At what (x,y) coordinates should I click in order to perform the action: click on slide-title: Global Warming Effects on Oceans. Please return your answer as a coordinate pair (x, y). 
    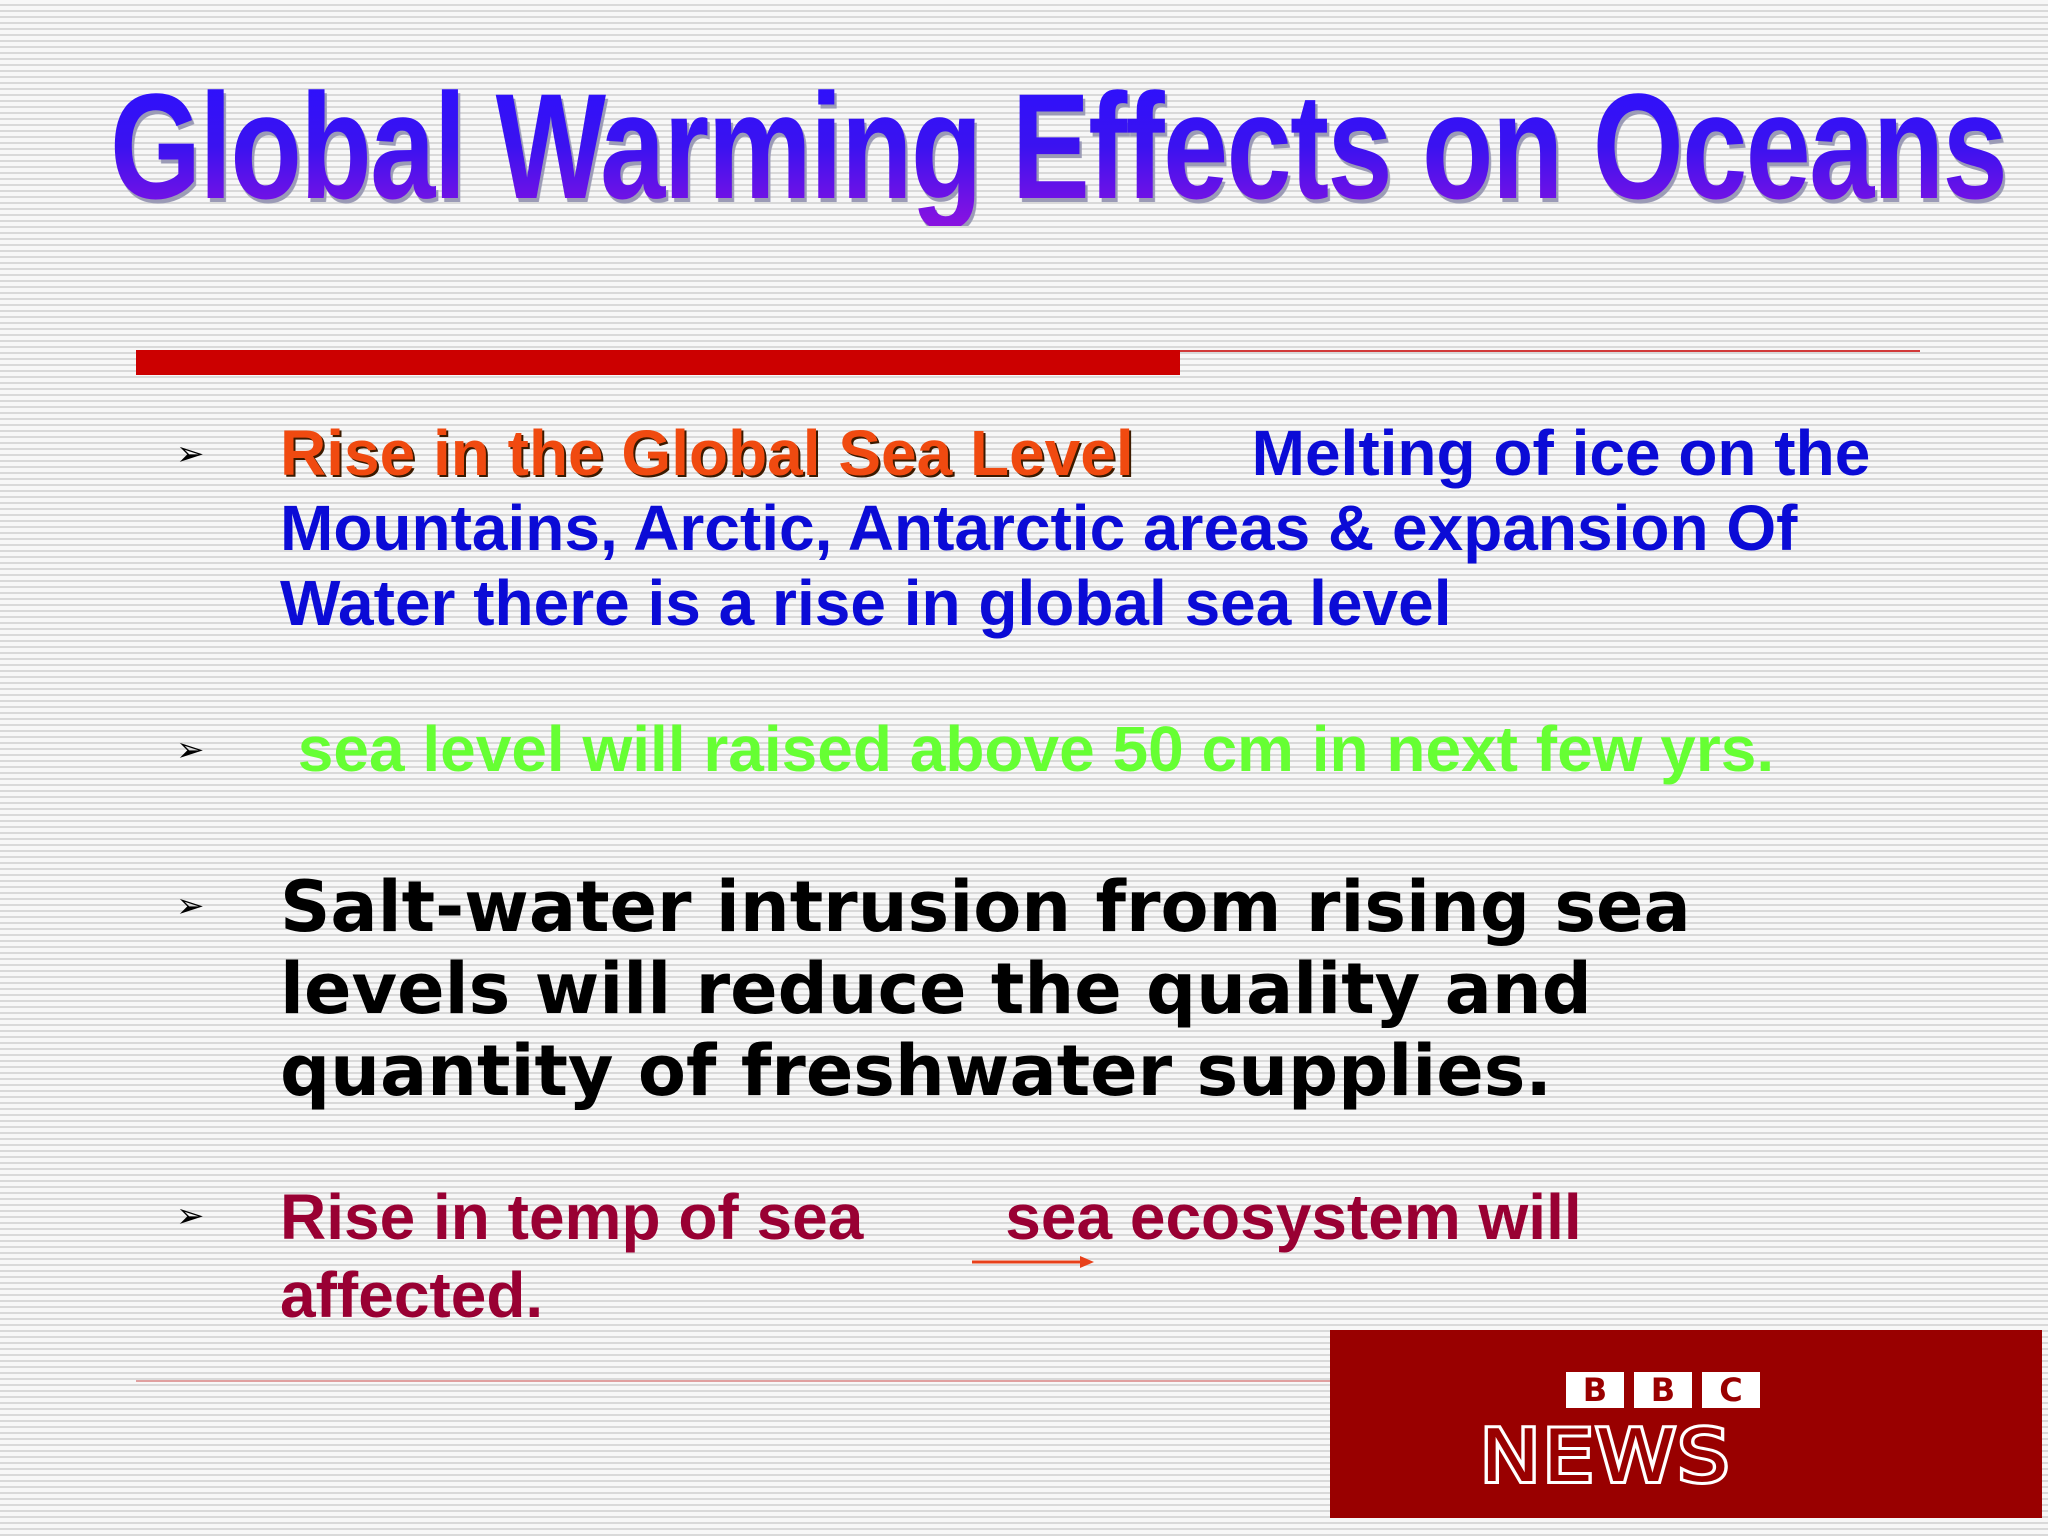
    Looking at the image, I should click on (1075, 146).